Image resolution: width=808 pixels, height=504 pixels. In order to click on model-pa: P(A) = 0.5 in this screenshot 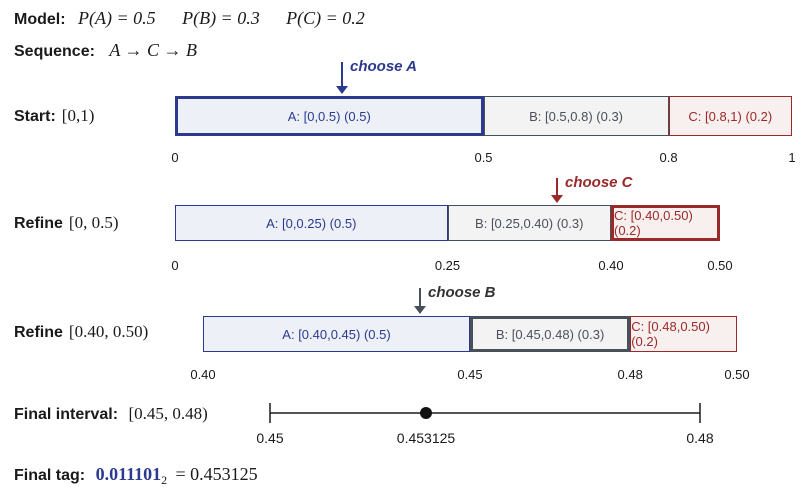, I will do `click(117, 18)`.